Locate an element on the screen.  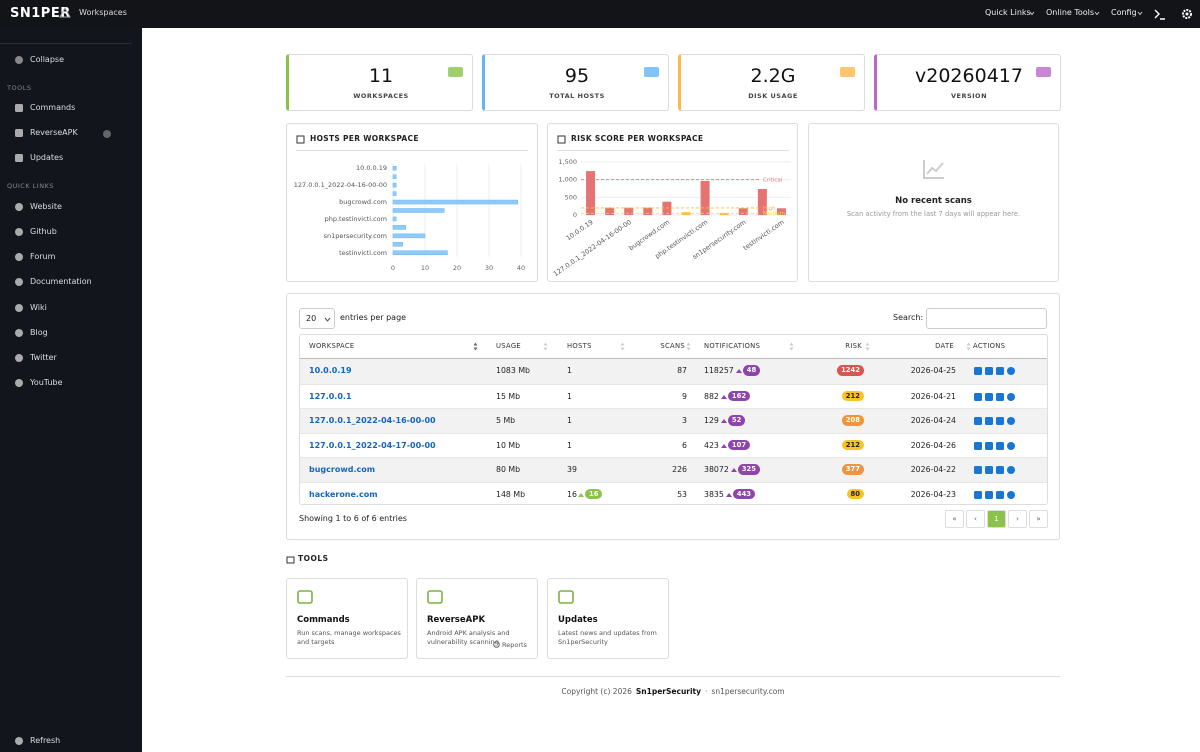
column-header: ACTIONS is located at coordinates (989, 346).